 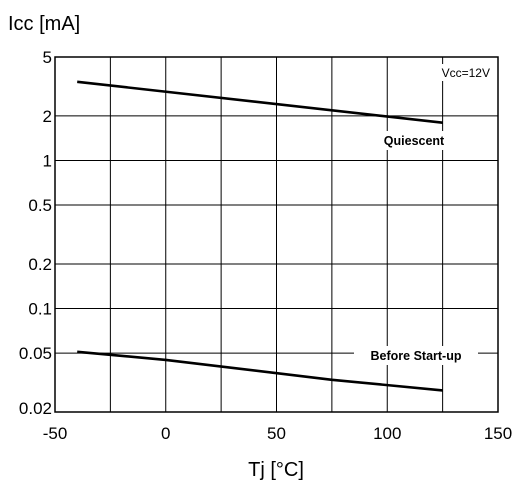 I want to click on y-tick-label: 0.5, so click(x=40, y=205).